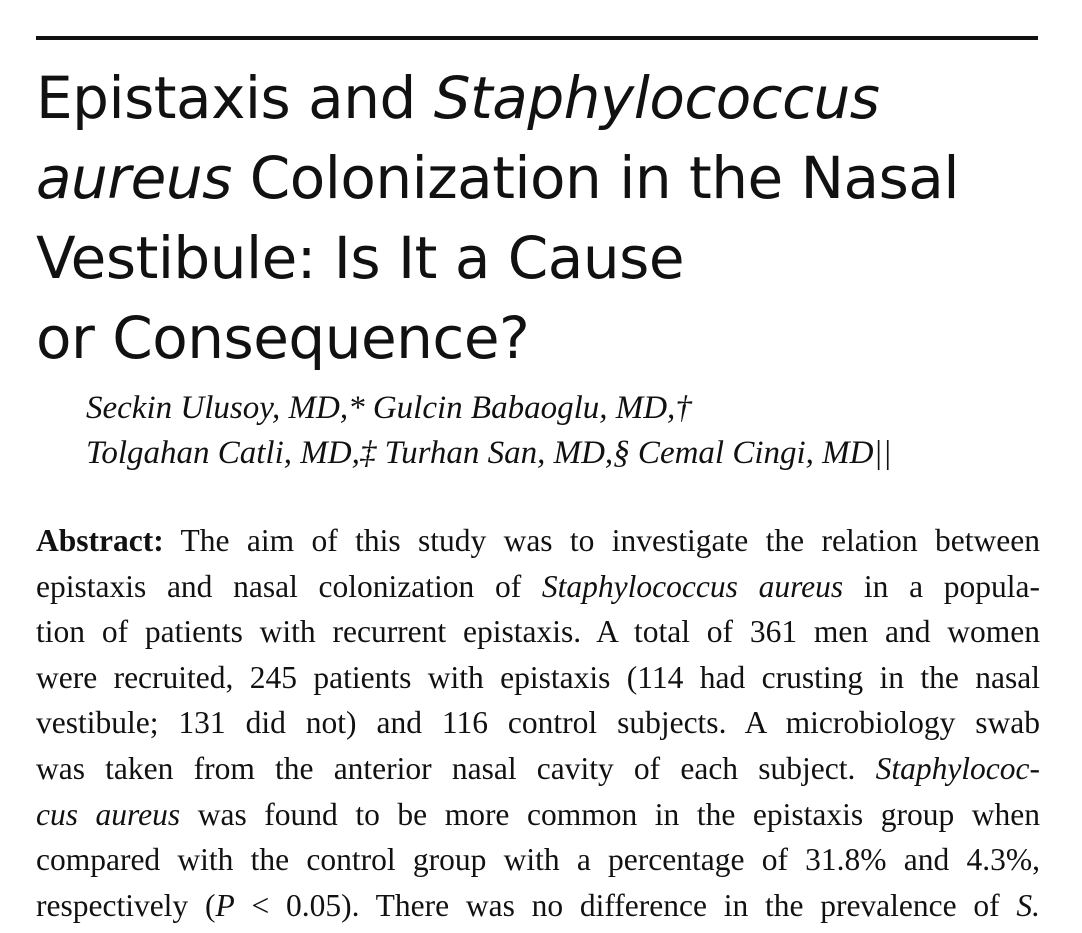  What do you see at coordinates (957, 768) in the screenshot?
I see `species-name: Staphylococ-` at bounding box center [957, 768].